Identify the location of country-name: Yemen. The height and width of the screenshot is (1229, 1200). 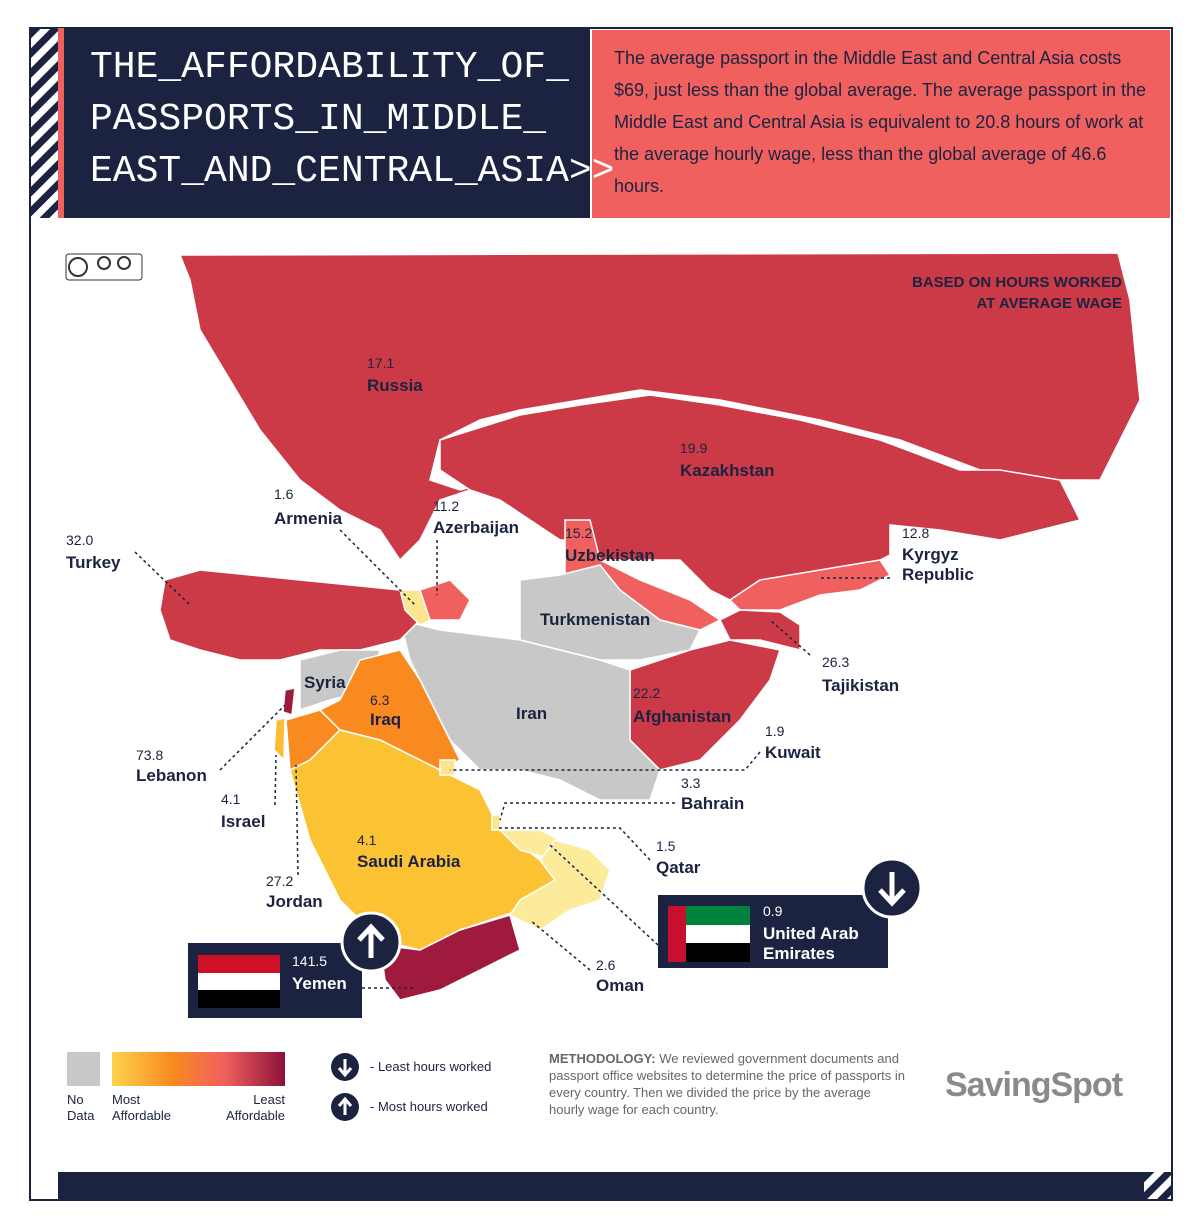
(319, 983).